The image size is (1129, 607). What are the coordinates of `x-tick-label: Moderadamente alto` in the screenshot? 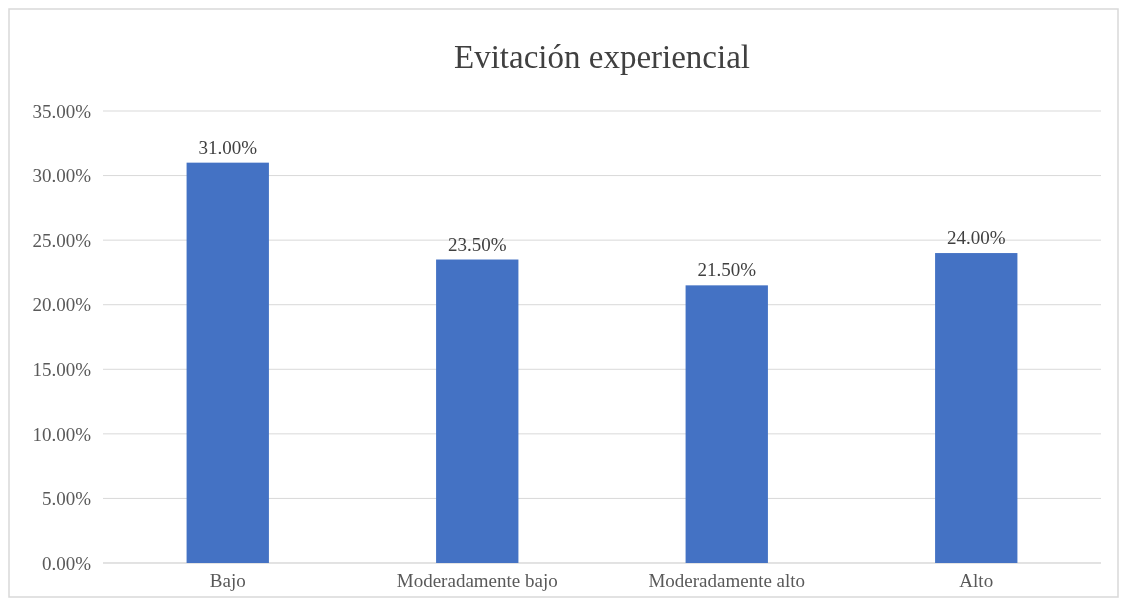 It's located at (727, 580).